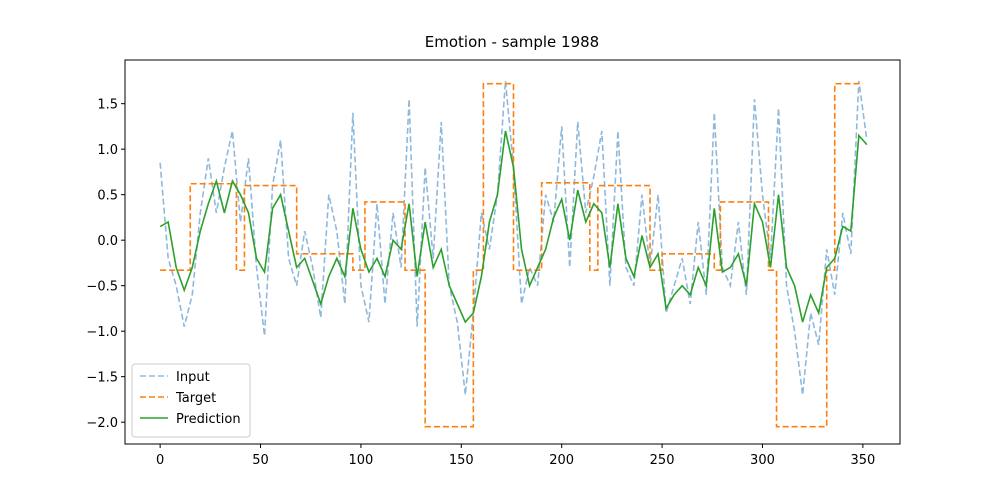 This screenshot has width=1000, height=504. What do you see at coordinates (107, 196) in the screenshot?
I see `y-tick-label: 0.5` at bounding box center [107, 196].